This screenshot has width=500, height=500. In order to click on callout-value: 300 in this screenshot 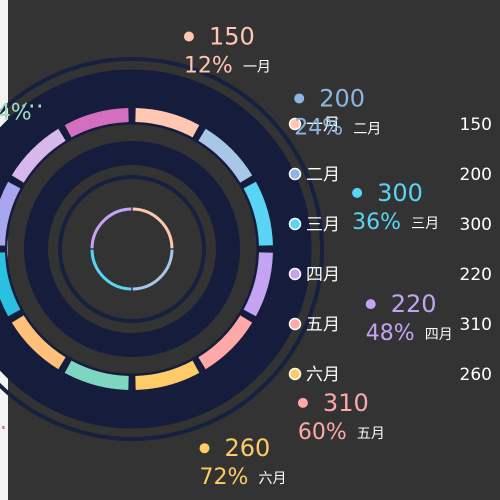, I will do `click(400, 193)`.